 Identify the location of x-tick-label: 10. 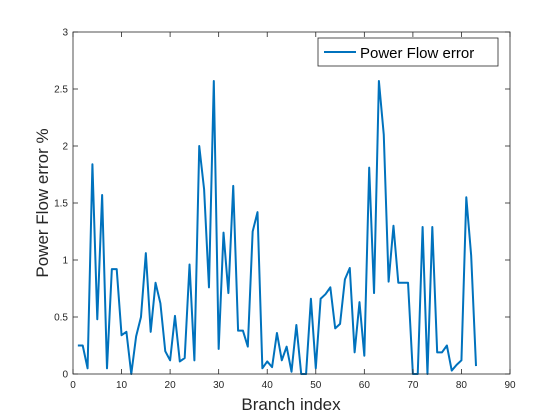
(122, 385).